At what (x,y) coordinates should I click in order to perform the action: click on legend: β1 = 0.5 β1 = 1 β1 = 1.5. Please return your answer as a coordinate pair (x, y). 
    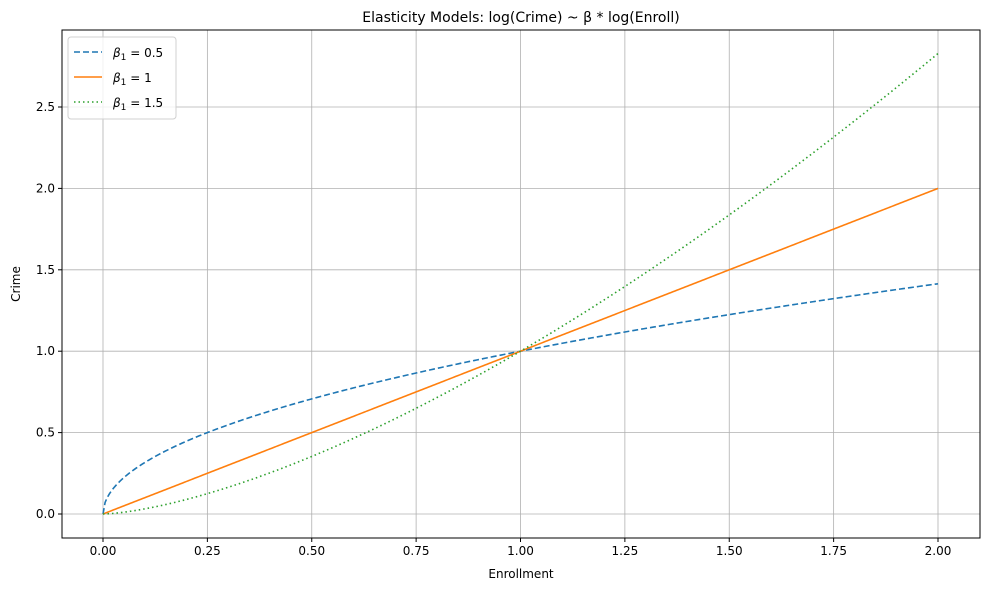
    Looking at the image, I should click on (122, 78).